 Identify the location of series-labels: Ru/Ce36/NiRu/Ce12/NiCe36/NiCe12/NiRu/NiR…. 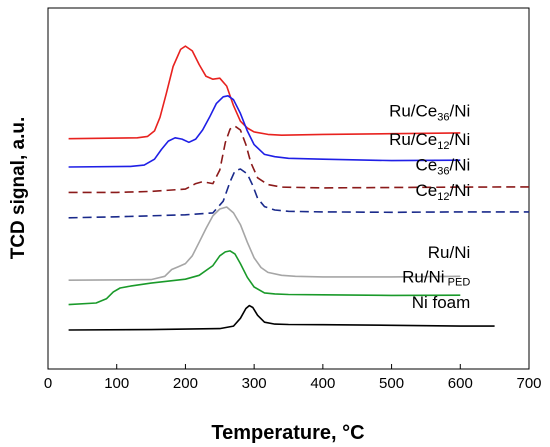
(429, 207).